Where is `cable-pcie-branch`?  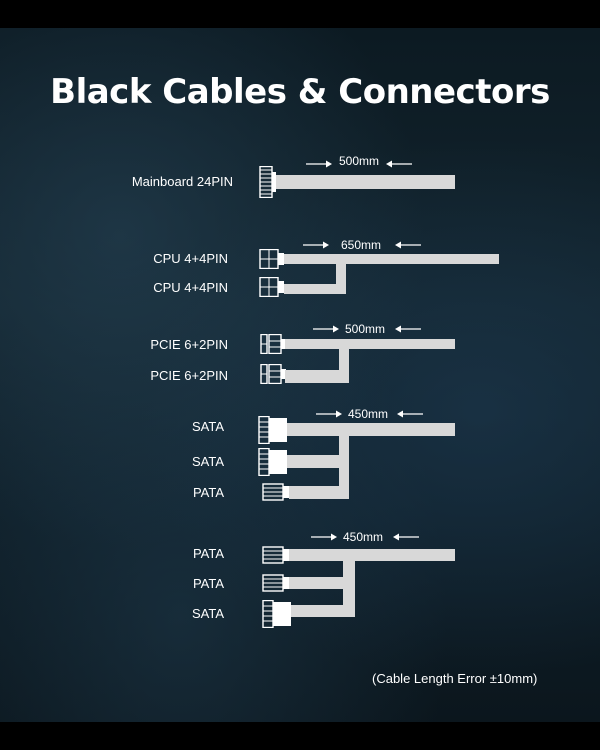
cable-pcie-branch is located at coordinates (317, 376).